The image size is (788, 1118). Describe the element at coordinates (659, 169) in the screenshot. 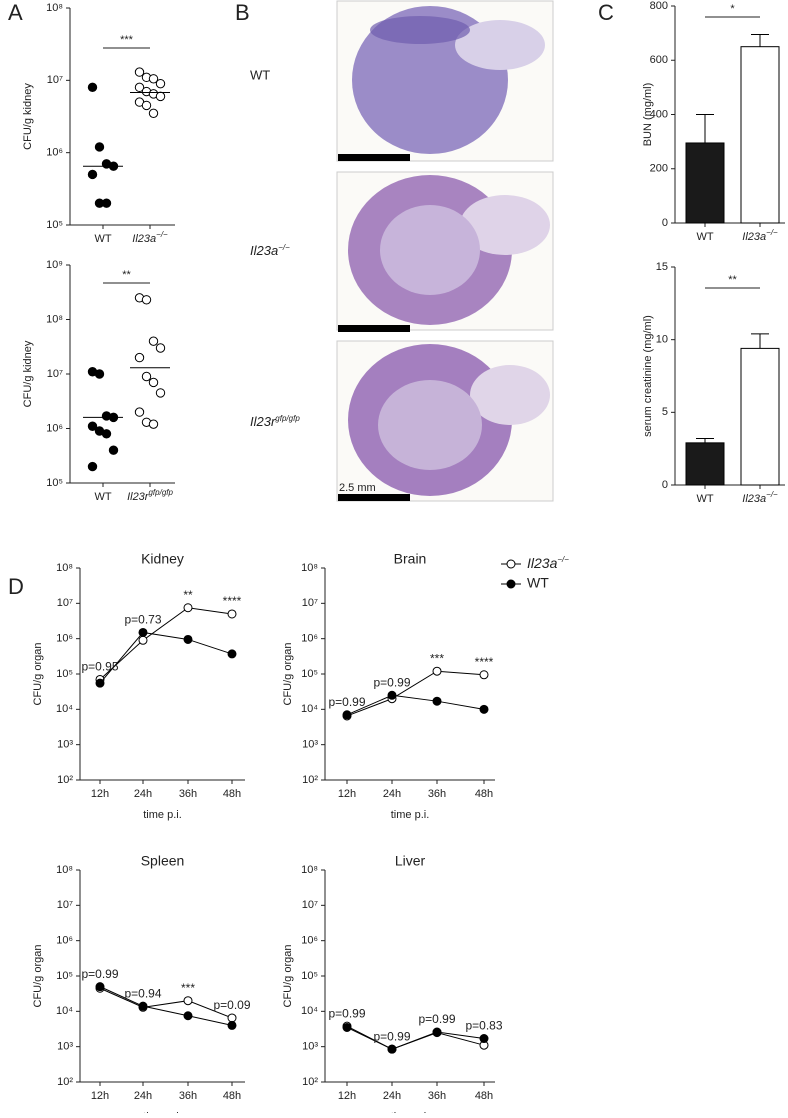

I see `y-tick-label: 200` at that location.